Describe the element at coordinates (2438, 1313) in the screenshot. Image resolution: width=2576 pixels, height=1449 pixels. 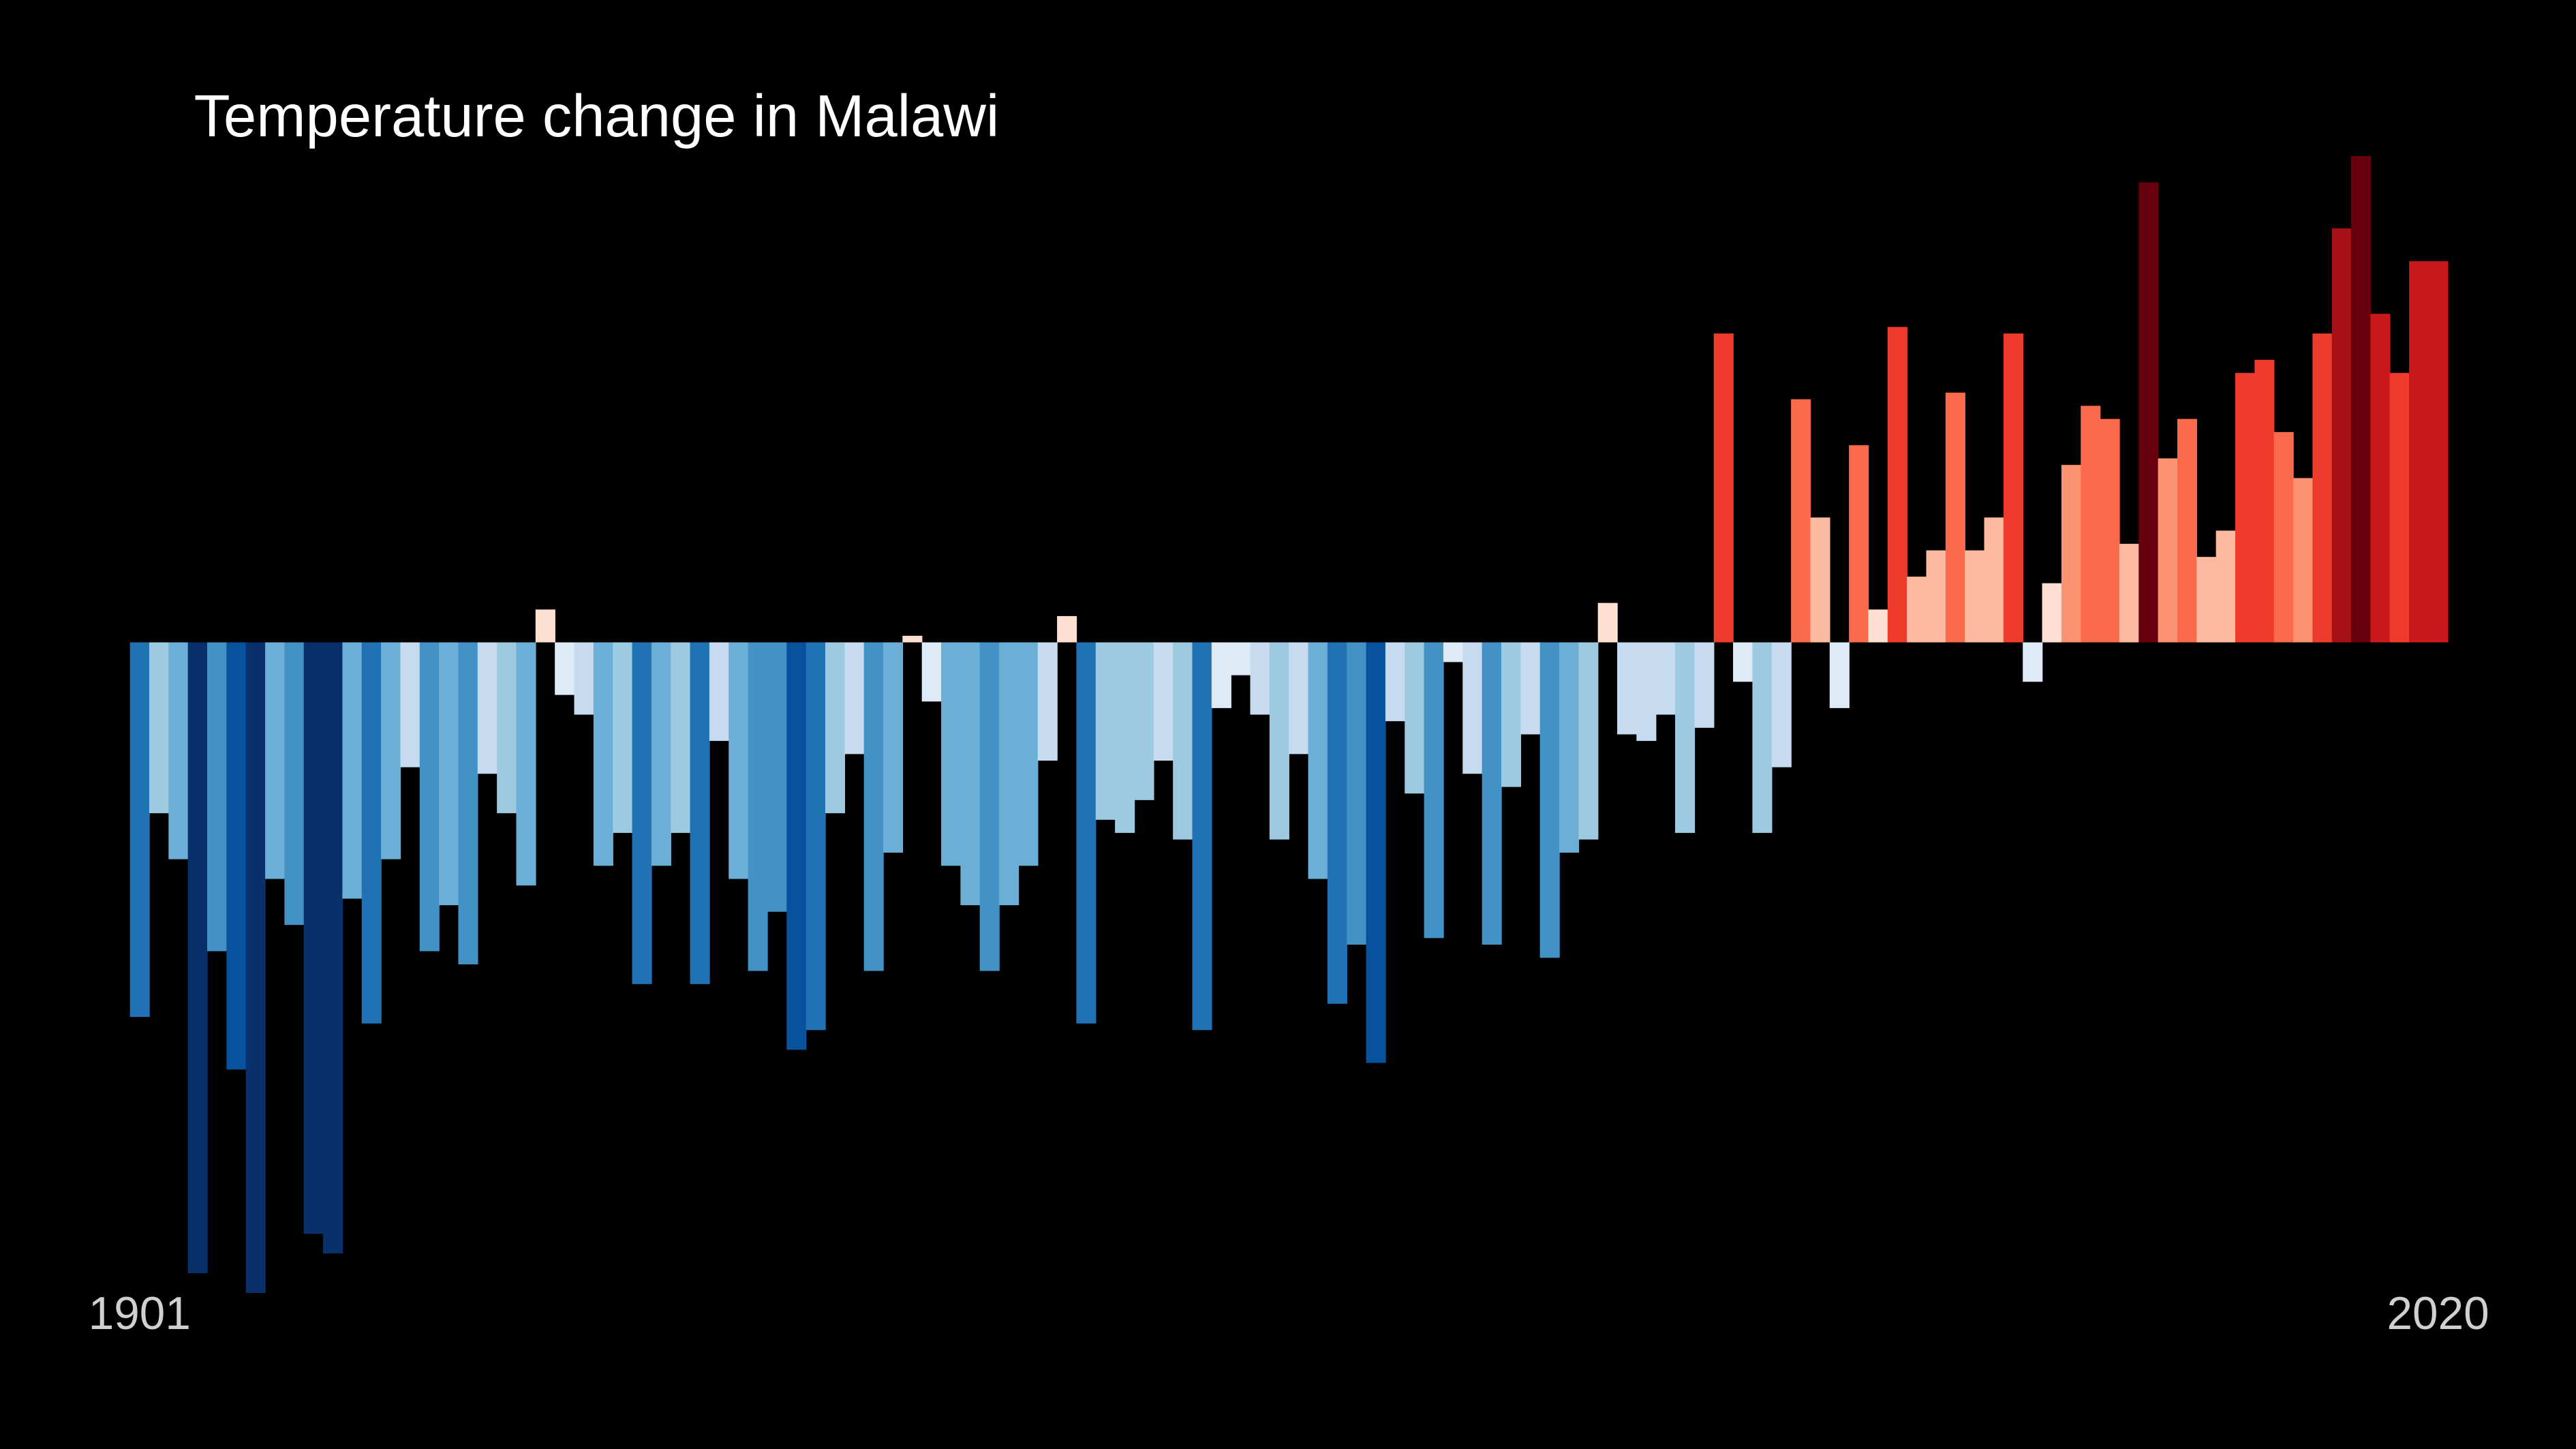
I see `x-tick-label: 2020` at that location.